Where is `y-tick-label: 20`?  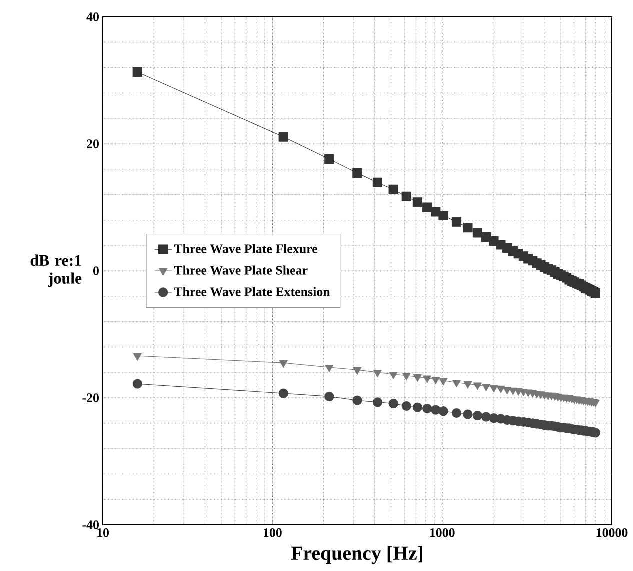
y-tick-label: 20 is located at coordinates (93, 144).